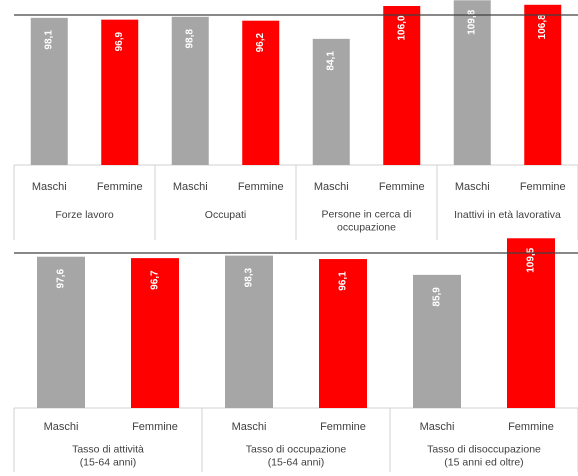  Describe the element at coordinates (542, 26) in the screenshot. I see `data-label: 106,8` at that location.